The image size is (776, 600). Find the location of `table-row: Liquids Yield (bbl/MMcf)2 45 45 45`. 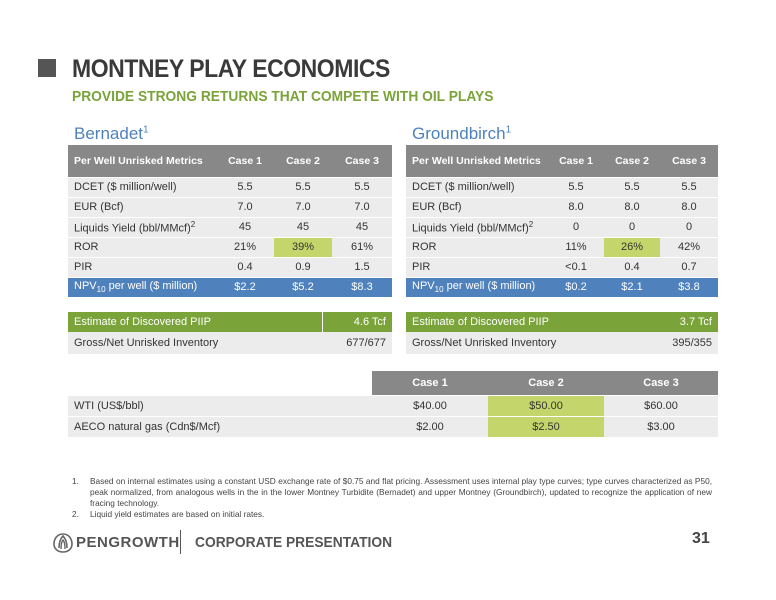

table-row: Liquids Yield (bbl/MMcf)2 45 45 45 is located at coordinates (230, 226).